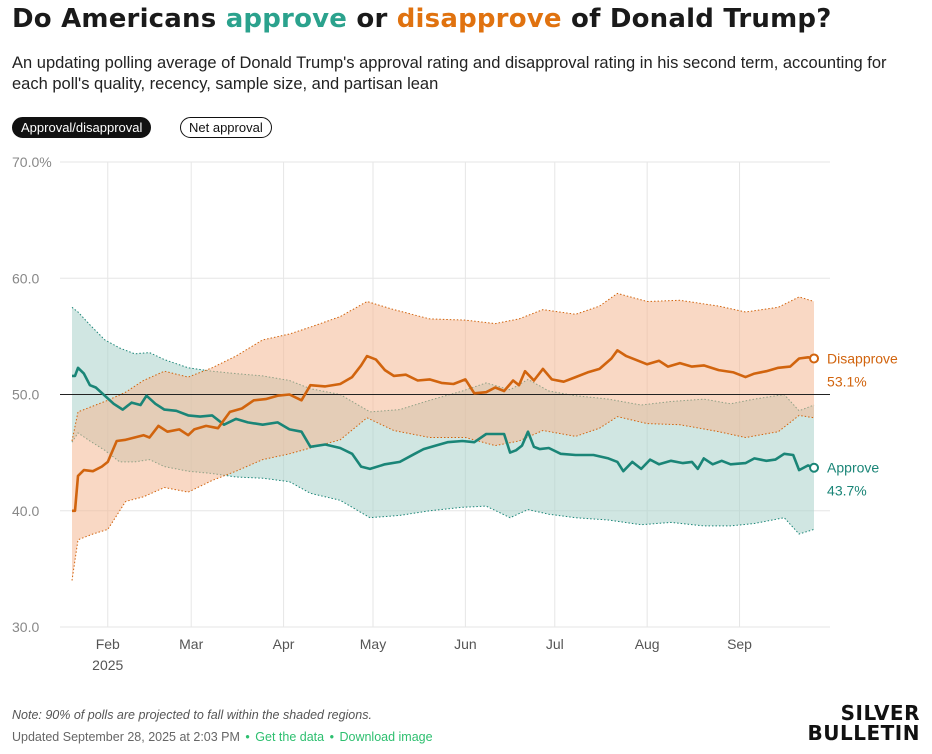  Describe the element at coordinates (386, 737) in the screenshot. I see `download-image-link: Download image` at that location.